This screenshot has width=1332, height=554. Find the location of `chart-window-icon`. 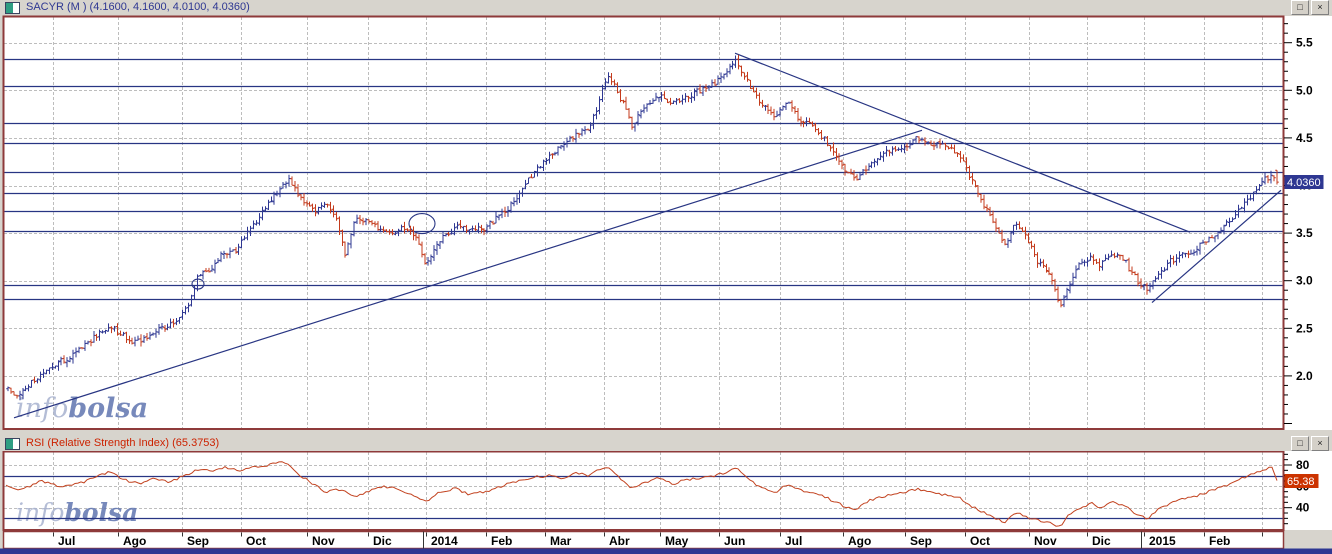

chart-window-icon is located at coordinates (12, 7).